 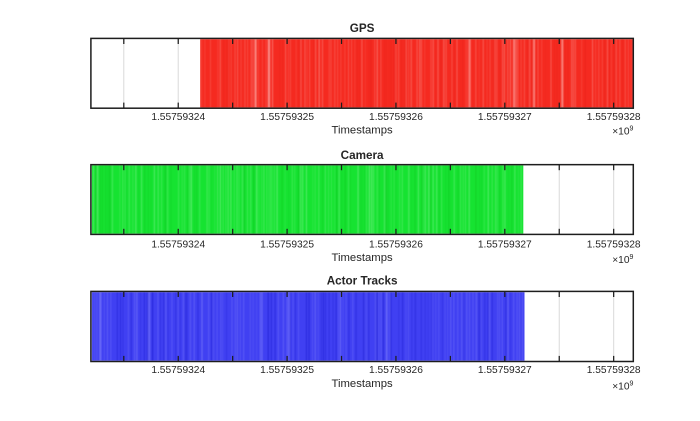 I want to click on svg-text: Camera, so click(x=362, y=155).